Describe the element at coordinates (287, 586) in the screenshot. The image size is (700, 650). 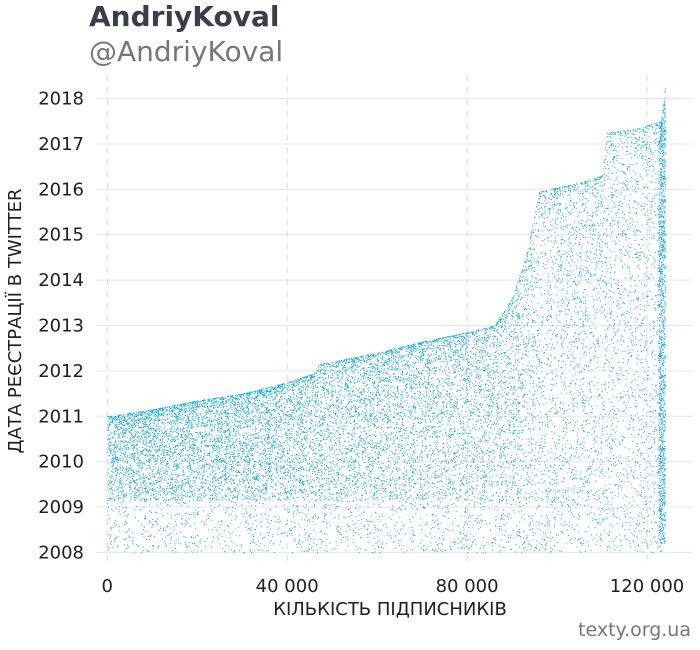
I see `x-tick-label: 40 000` at that location.